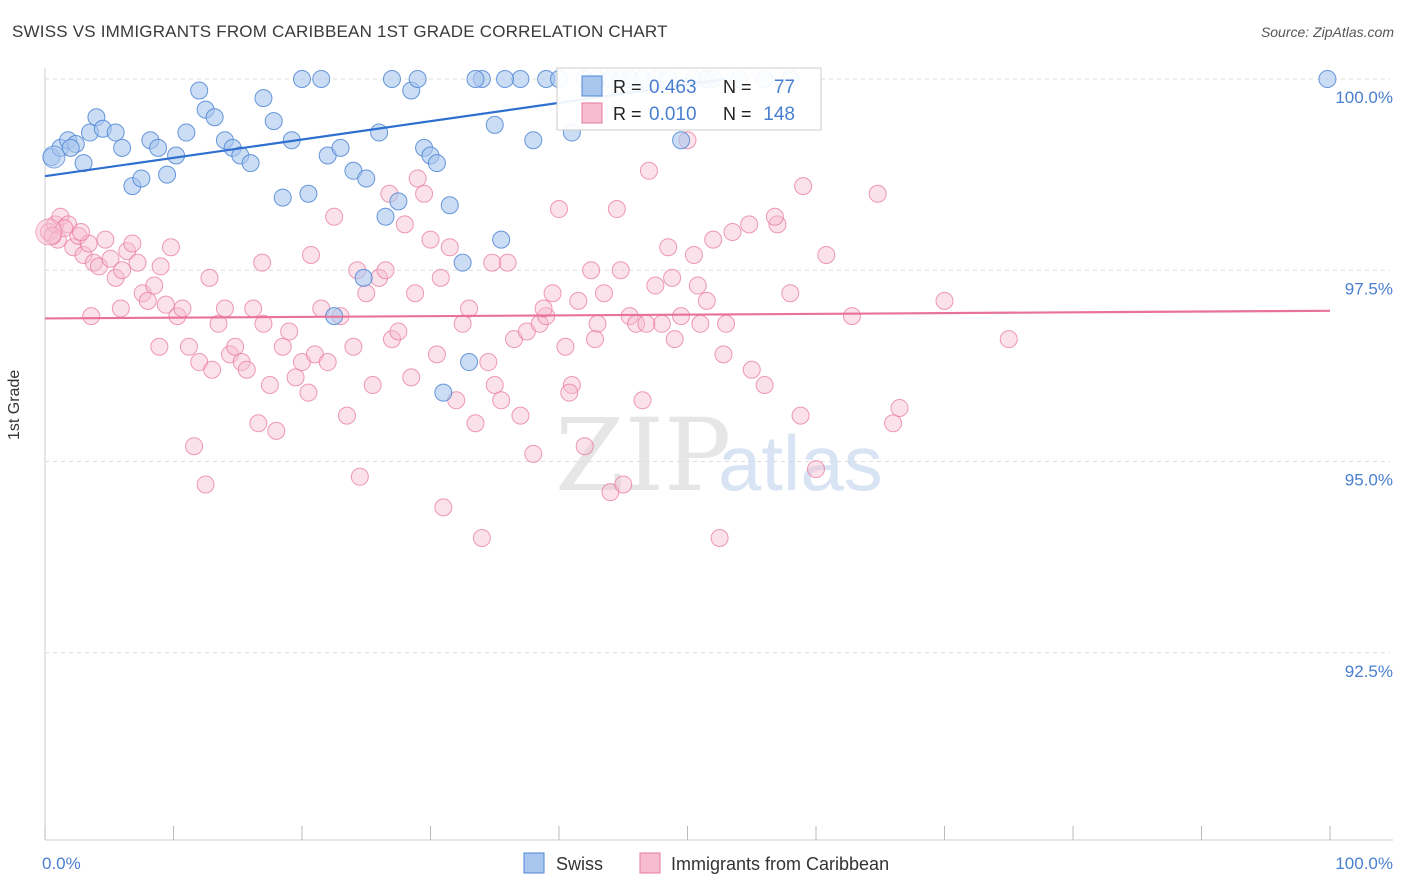  Describe the element at coordinates (1369, 671) in the screenshot. I see `y-tick-label: 92.5%` at that location.